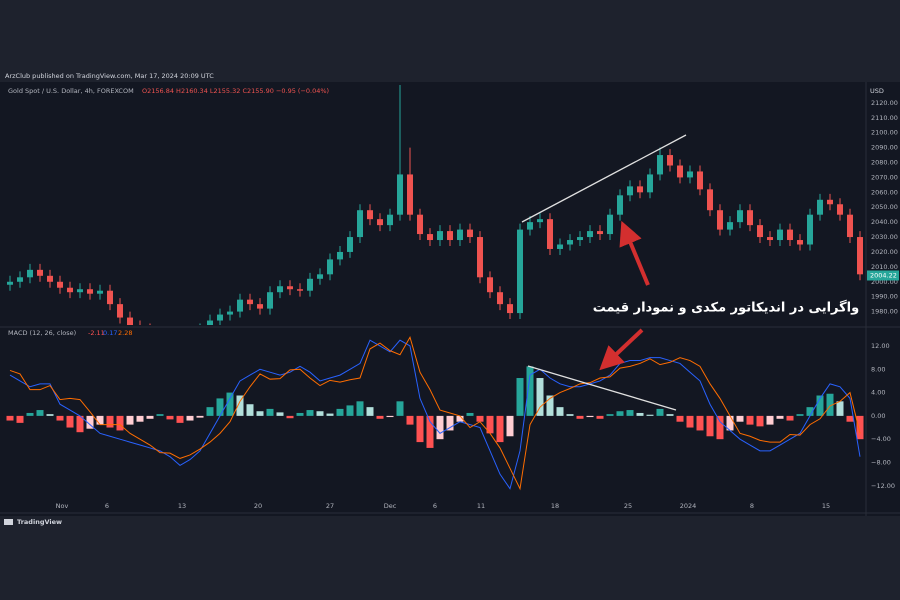  What do you see at coordinates (884, 237) in the screenshot?
I see `y-tick-label: 2030.00` at bounding box center [884, 237].